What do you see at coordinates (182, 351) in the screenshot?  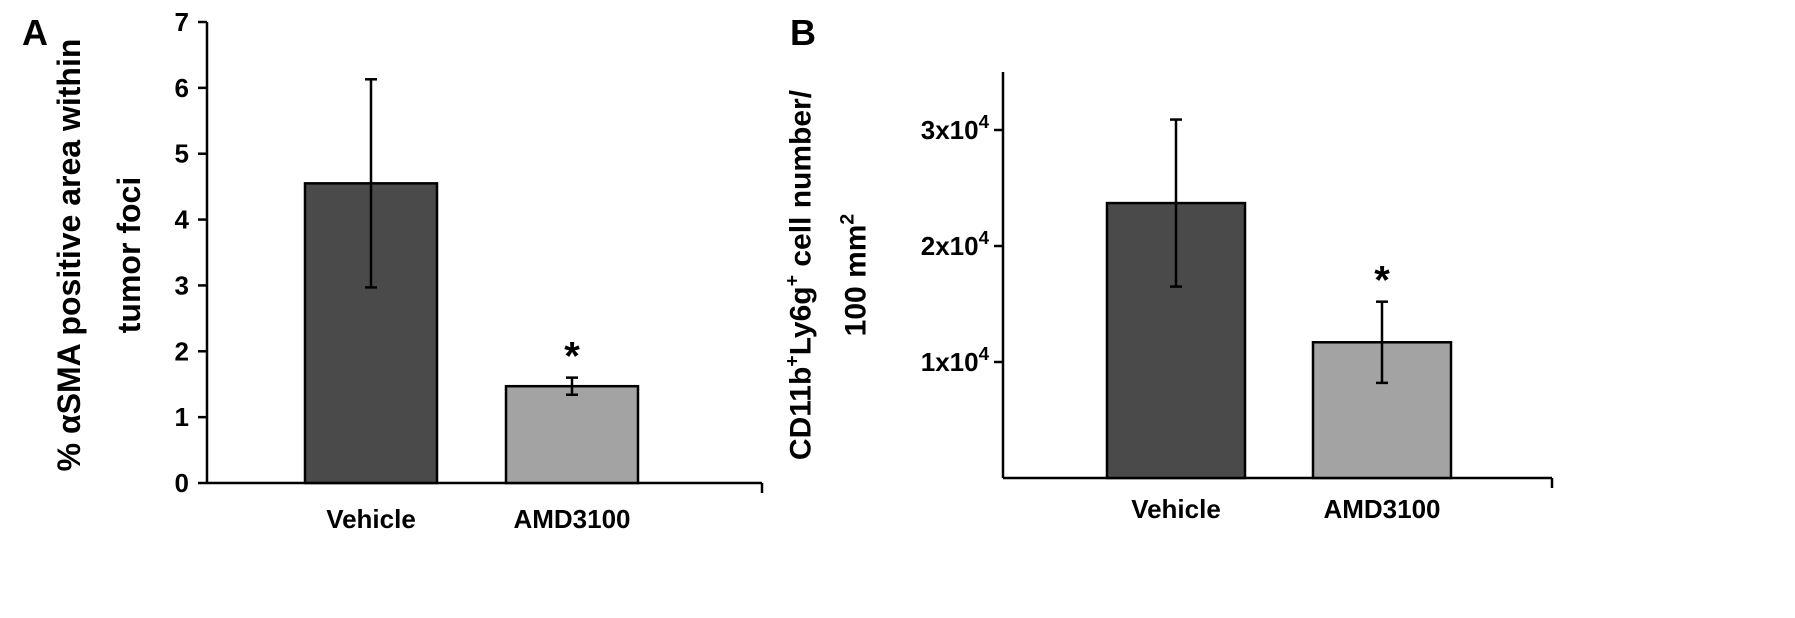 I see `y-tick-label: 2` at bounding box center [182, 351].